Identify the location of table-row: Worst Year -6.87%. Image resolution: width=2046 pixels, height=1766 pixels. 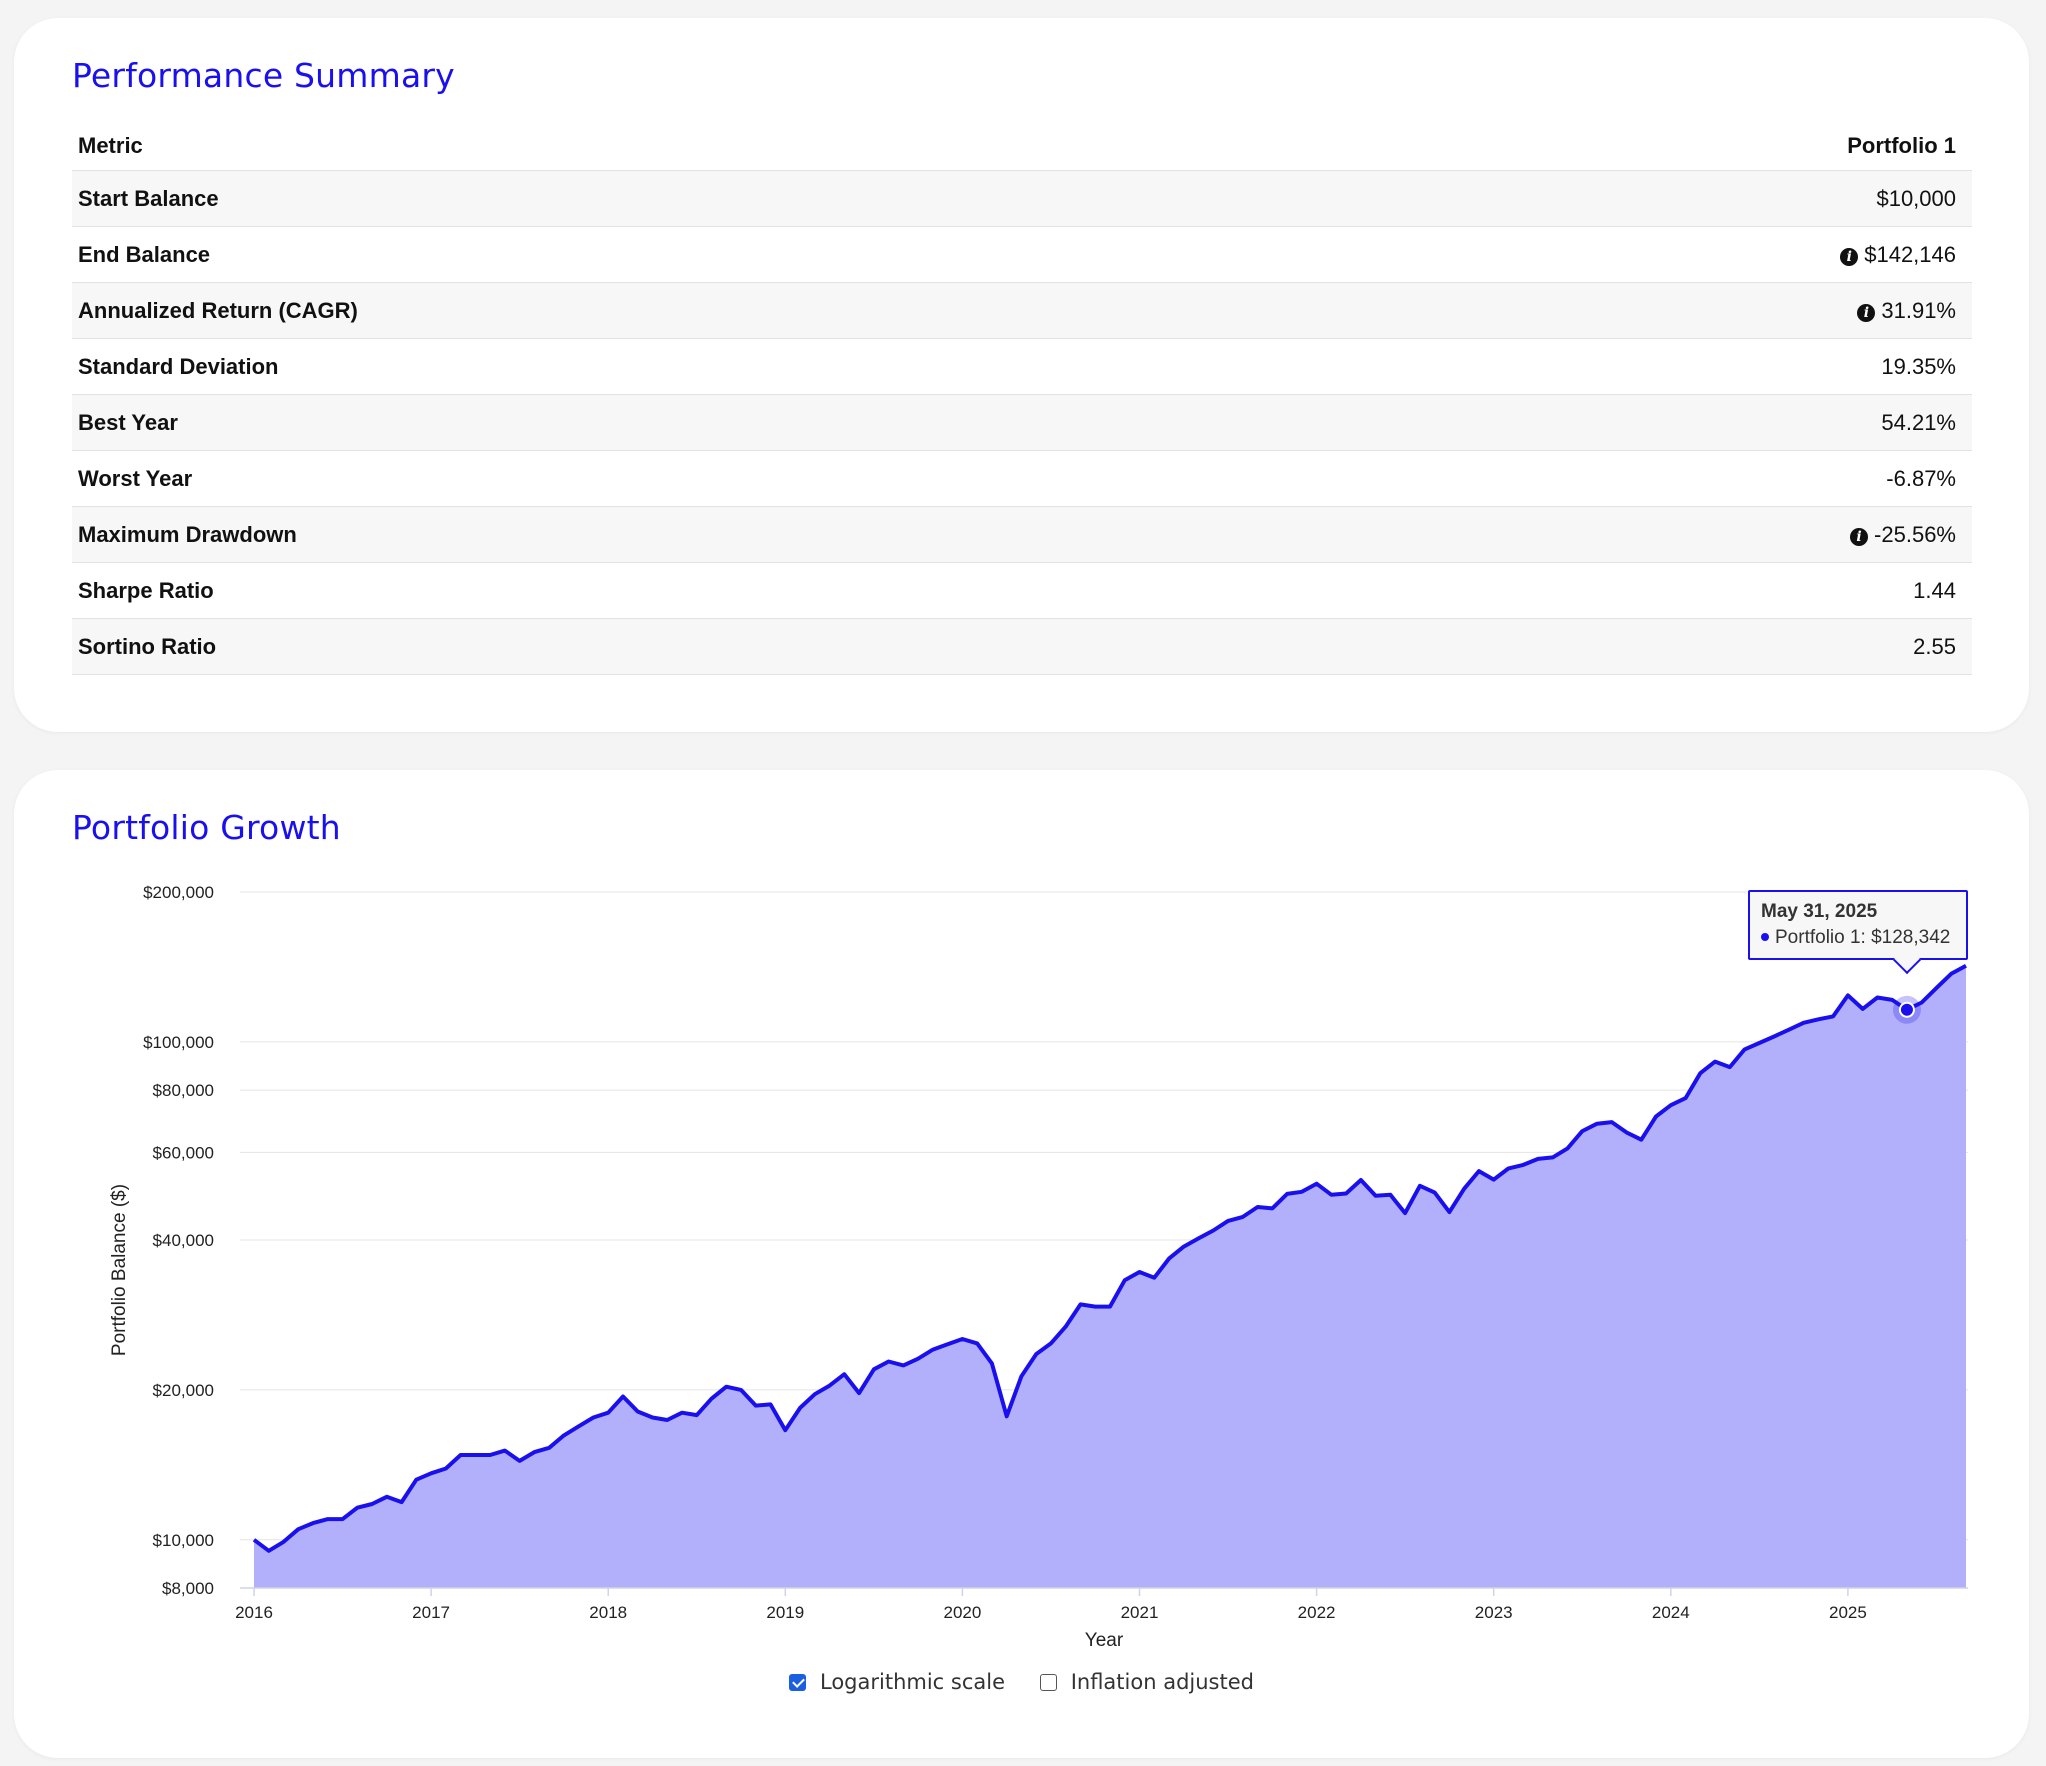
(1022, 478).